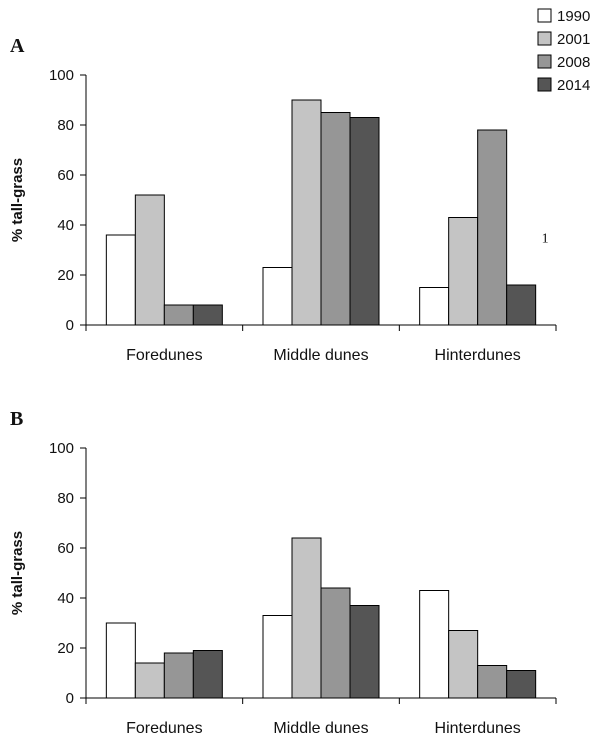 This screenshot has width=612, height=740. Describe the element at coordinates (573, 39) in the screenshot. I see `legend-label-2001: 2001` at that location.